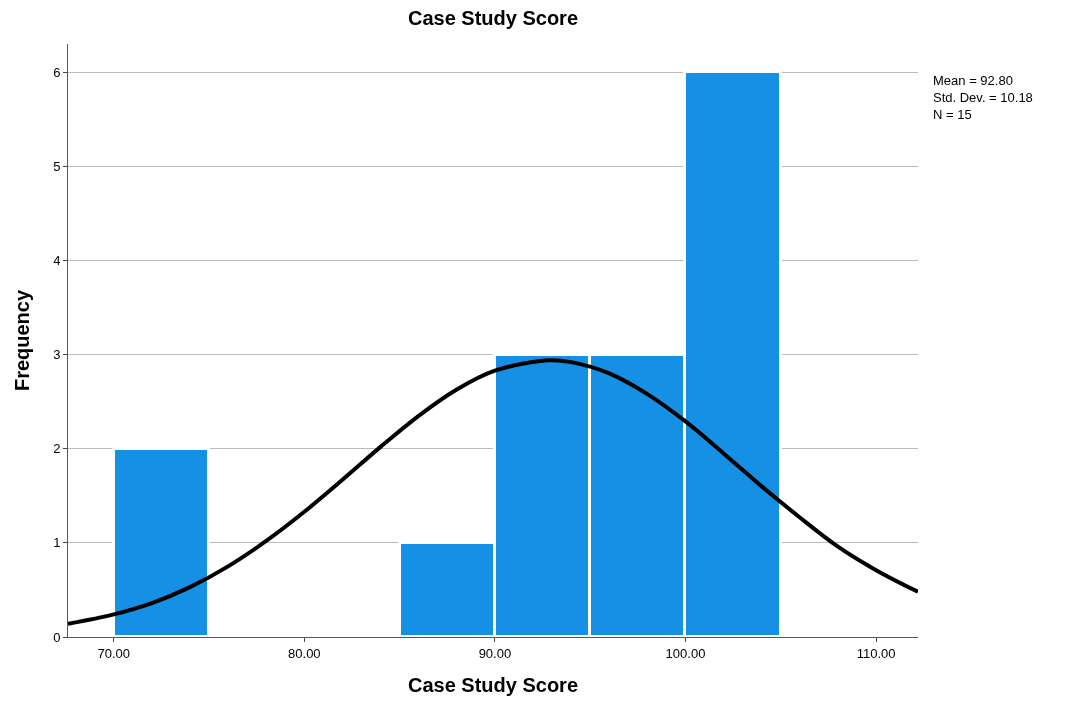  Describe the element at coordinates (57, 543) in the screenshot. I see `y-tick-label: 1` at that location.